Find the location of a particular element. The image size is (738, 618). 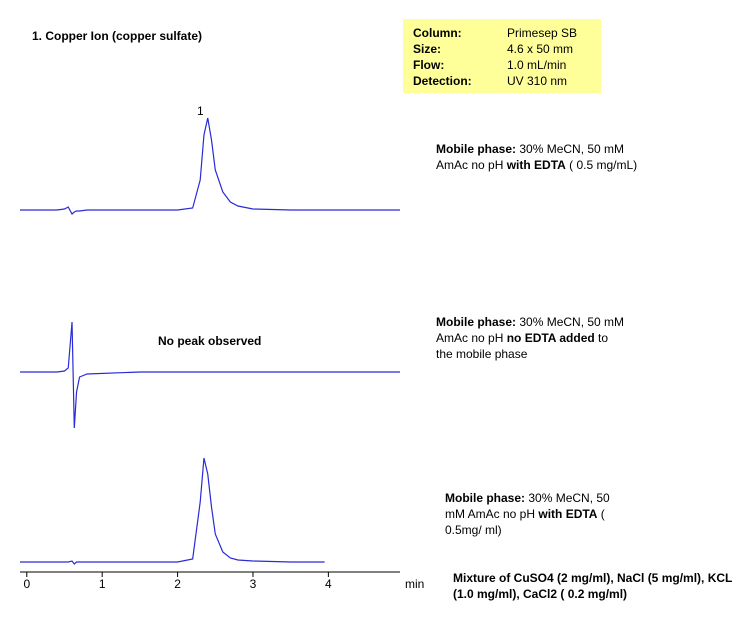

title: 1. Copper Ion (copper sulfate) is located at coordinates (117, 36).